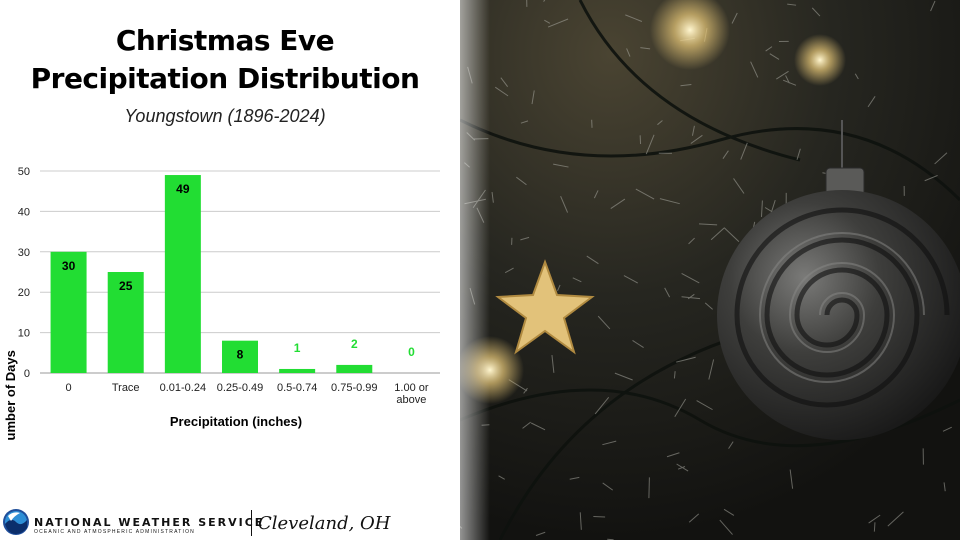 This screenshot has height=540, width=960. I want to click on y-tick-label: 10, so click(24, 334).